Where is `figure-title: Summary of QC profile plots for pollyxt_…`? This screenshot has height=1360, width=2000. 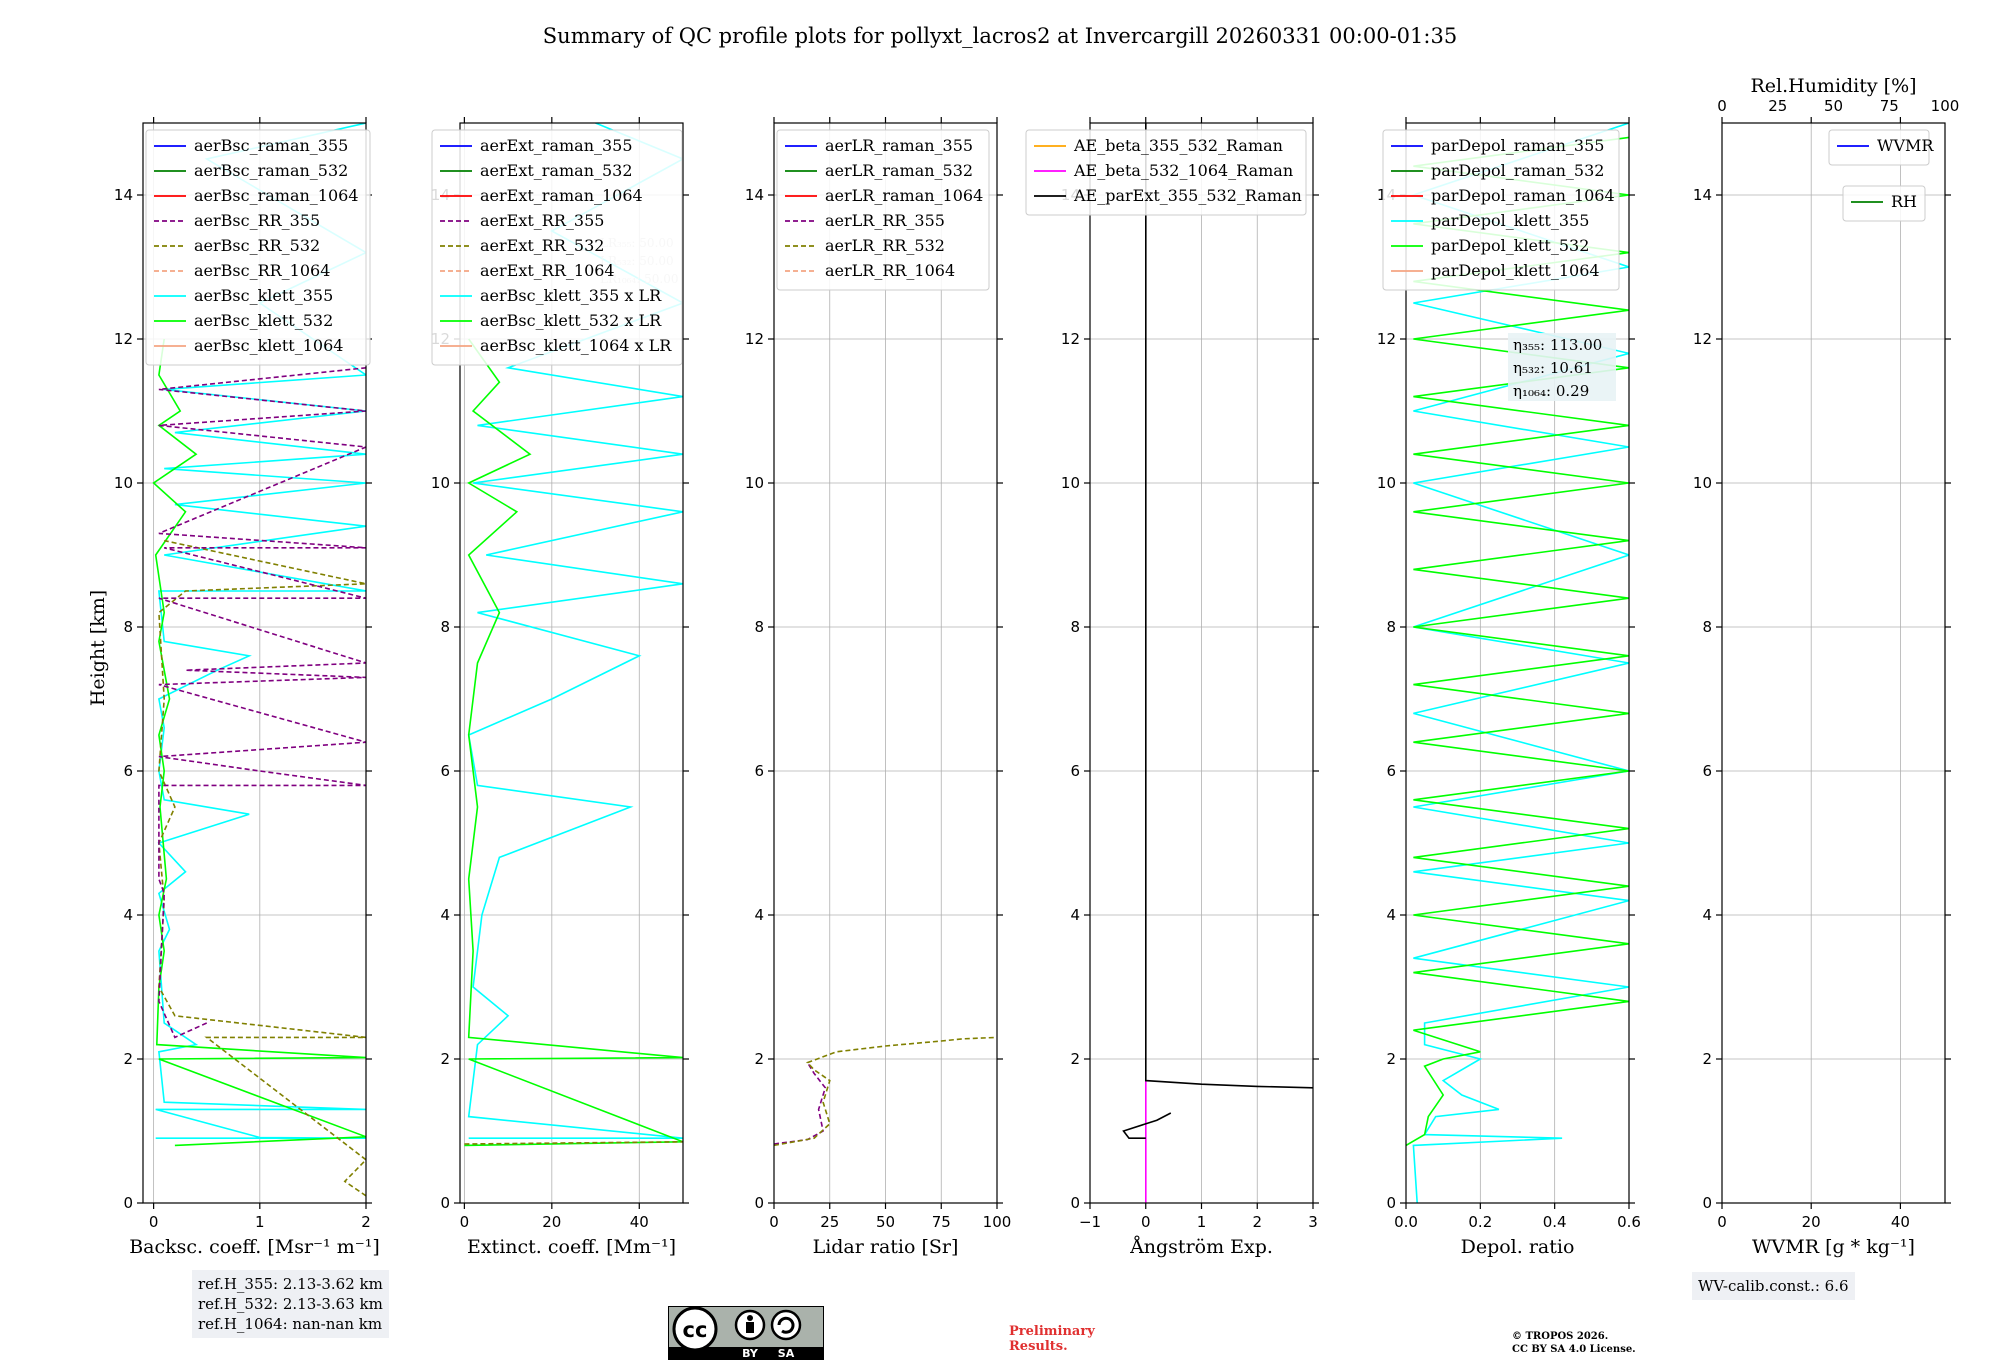 figure-title: Summary of QC profile plots for pollyxt_… is located at coordinates (1000, 36).